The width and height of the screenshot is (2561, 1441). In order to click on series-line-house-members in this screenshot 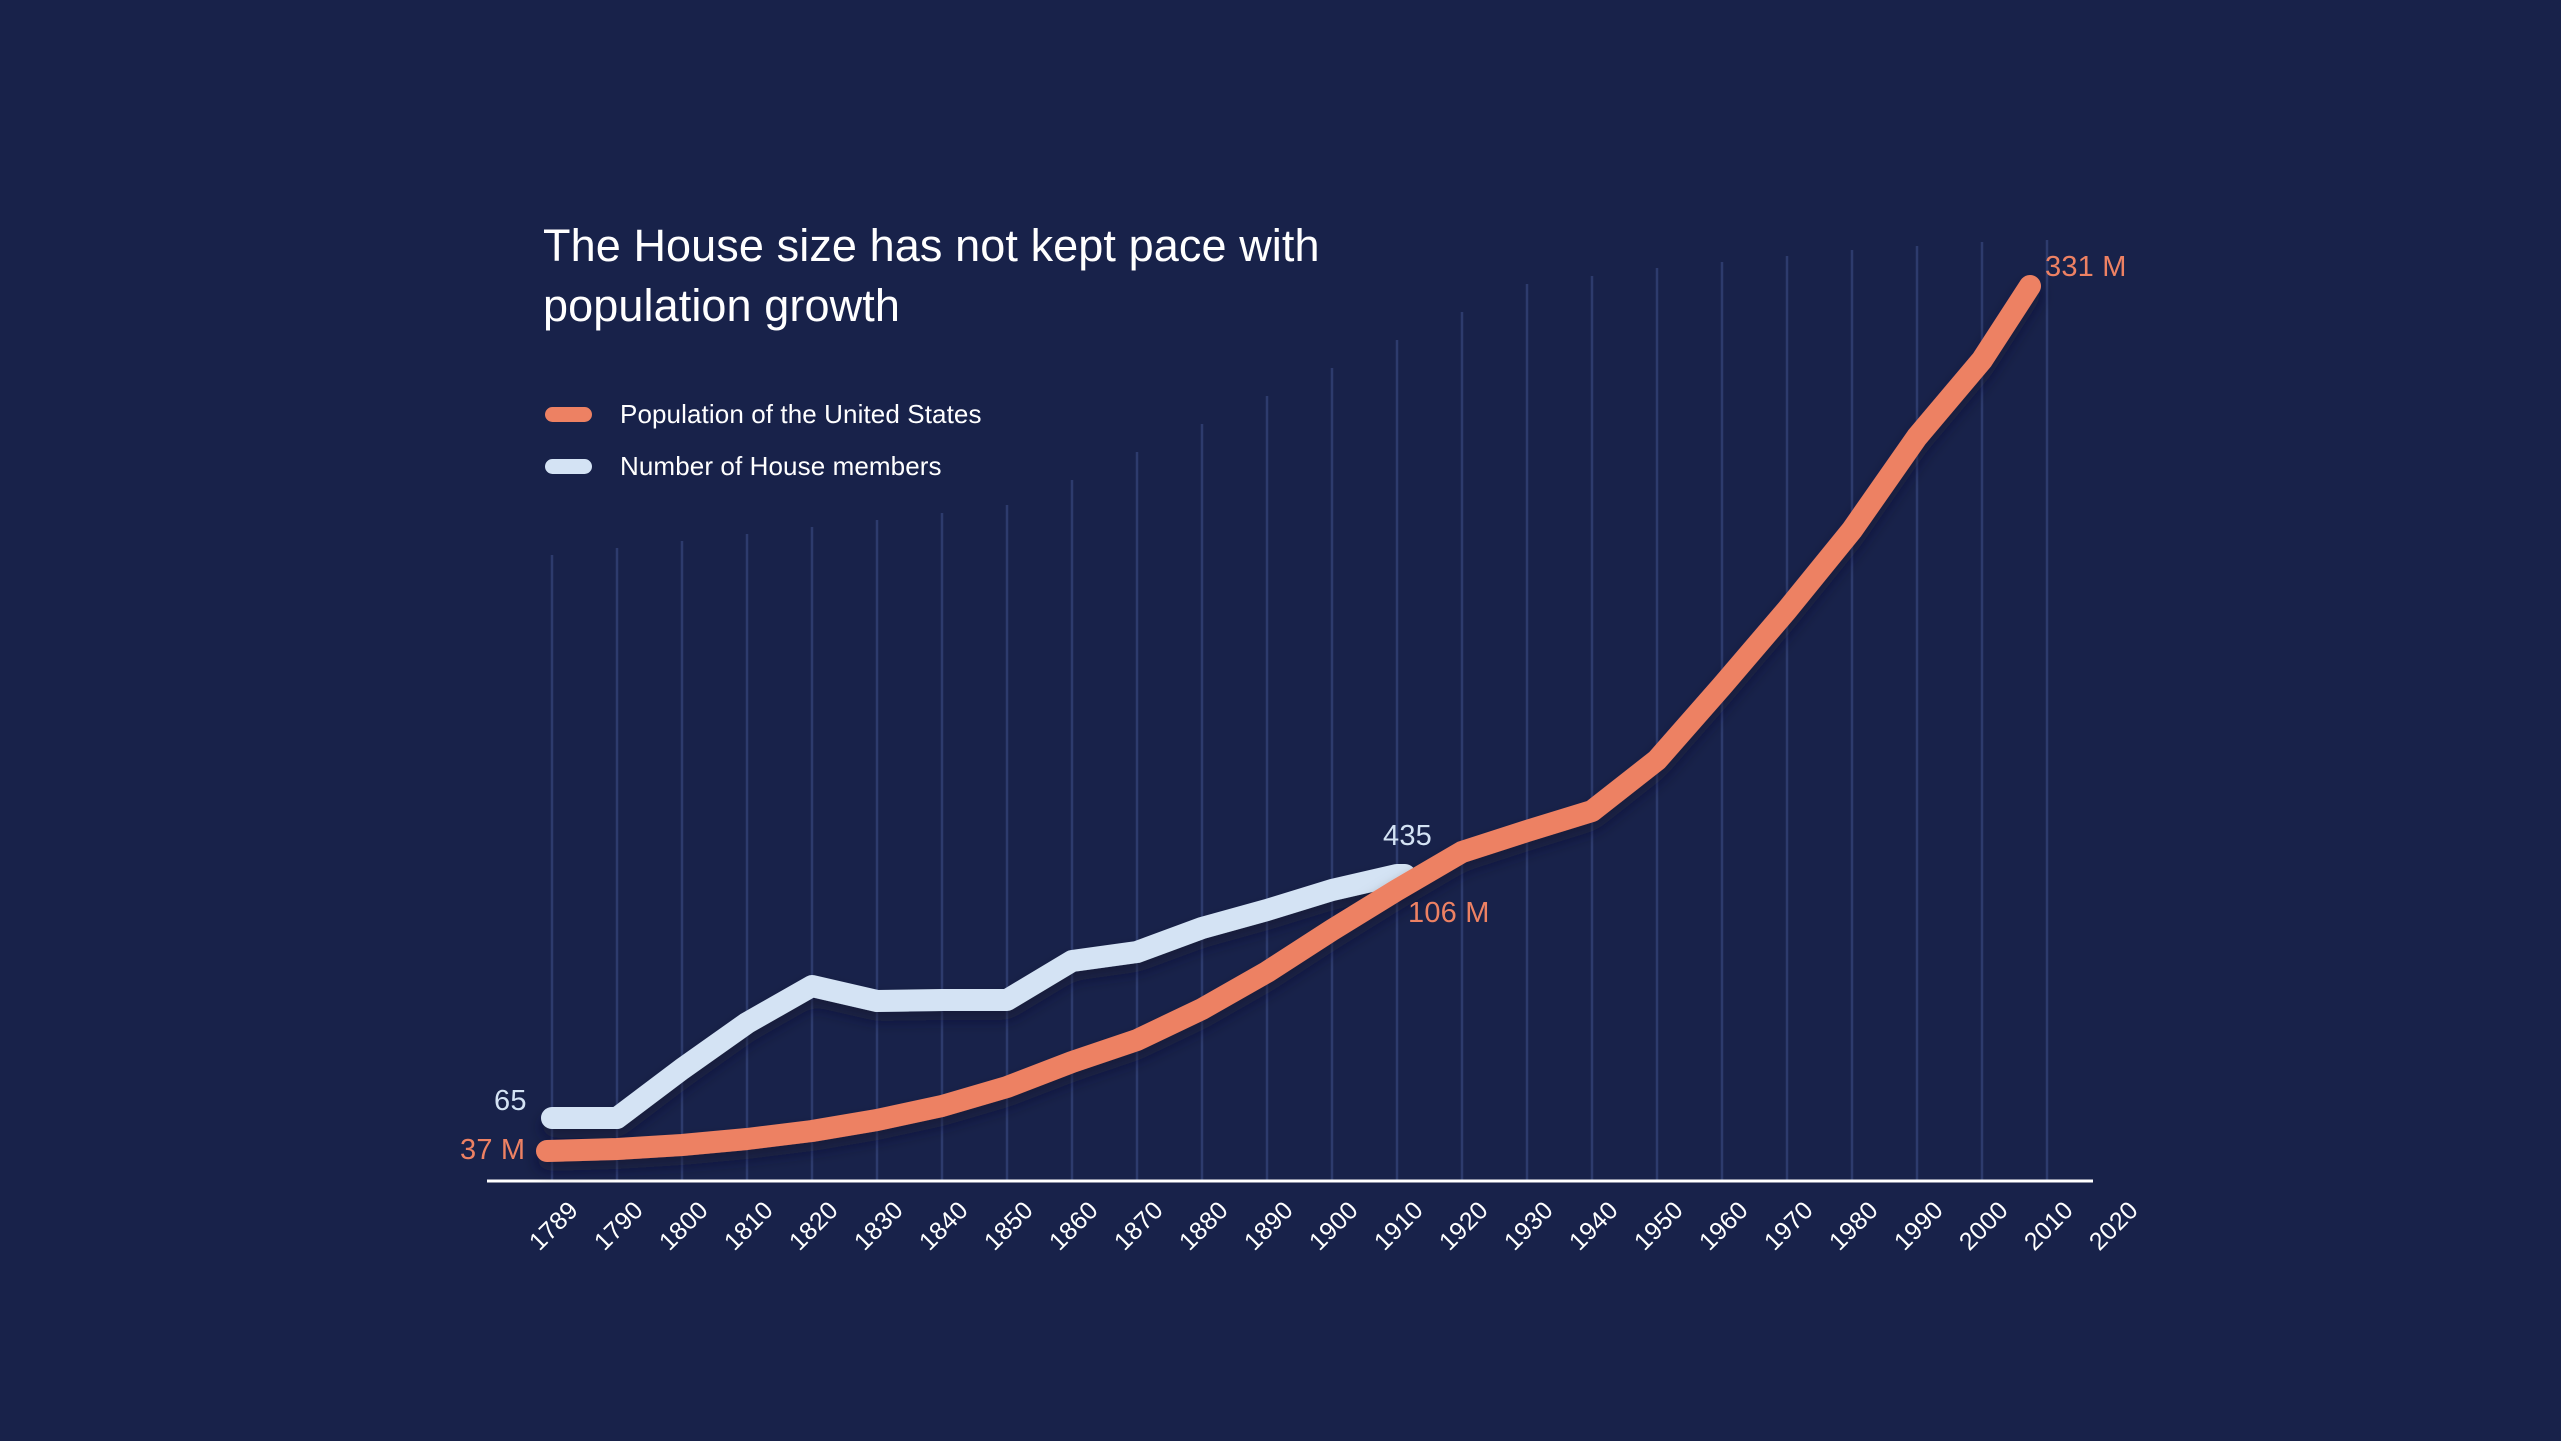, I will do `click(978, 996)`.